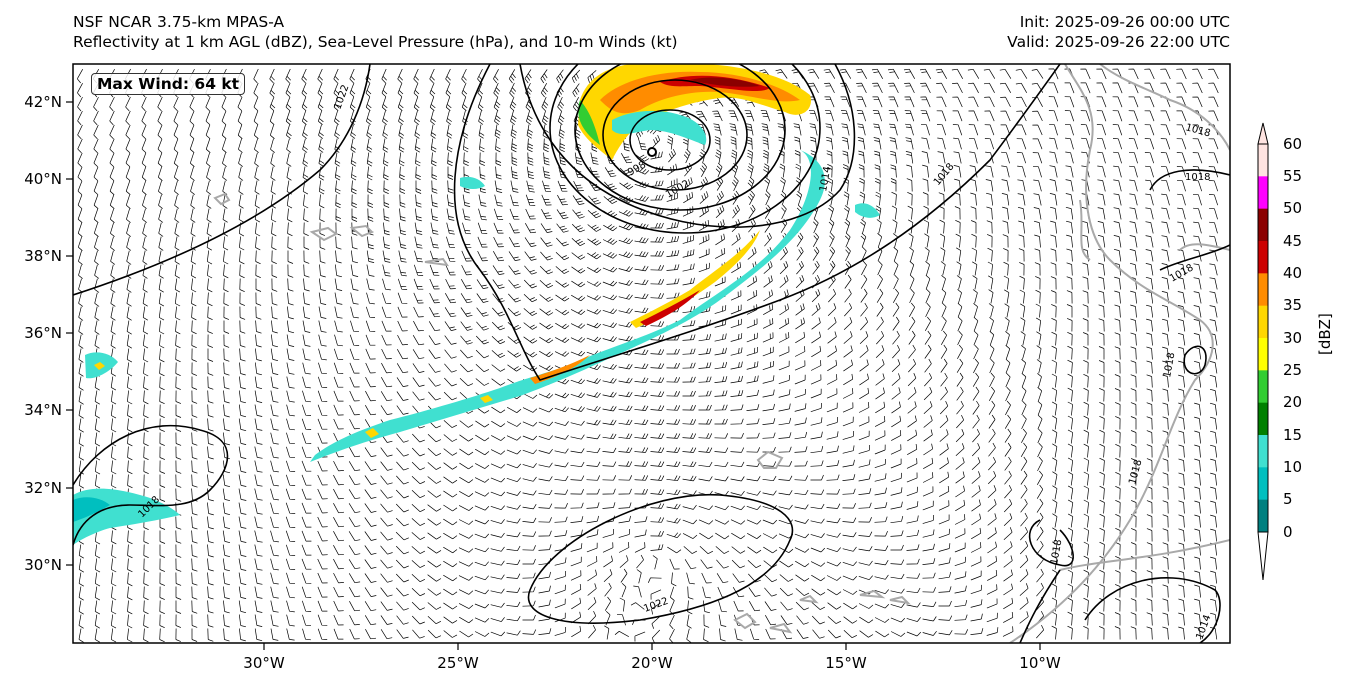  What do you see at coordinates (1293, 241) in the screenshot?
I see `colorbar-tick-label: 45` at bounding box center [1293, 241].